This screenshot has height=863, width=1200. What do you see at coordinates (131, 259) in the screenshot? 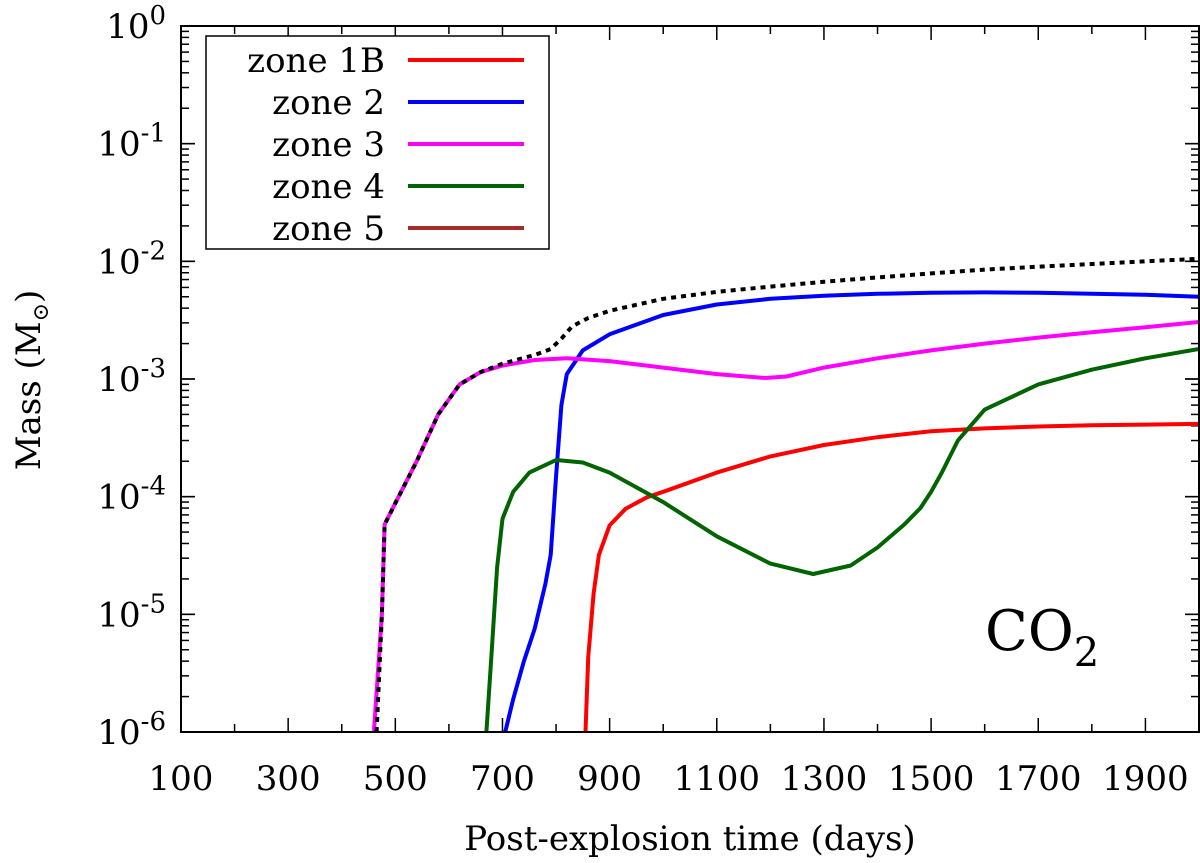
I see `y-tick-label: 10⁻²` at bounding box center [131, 259].